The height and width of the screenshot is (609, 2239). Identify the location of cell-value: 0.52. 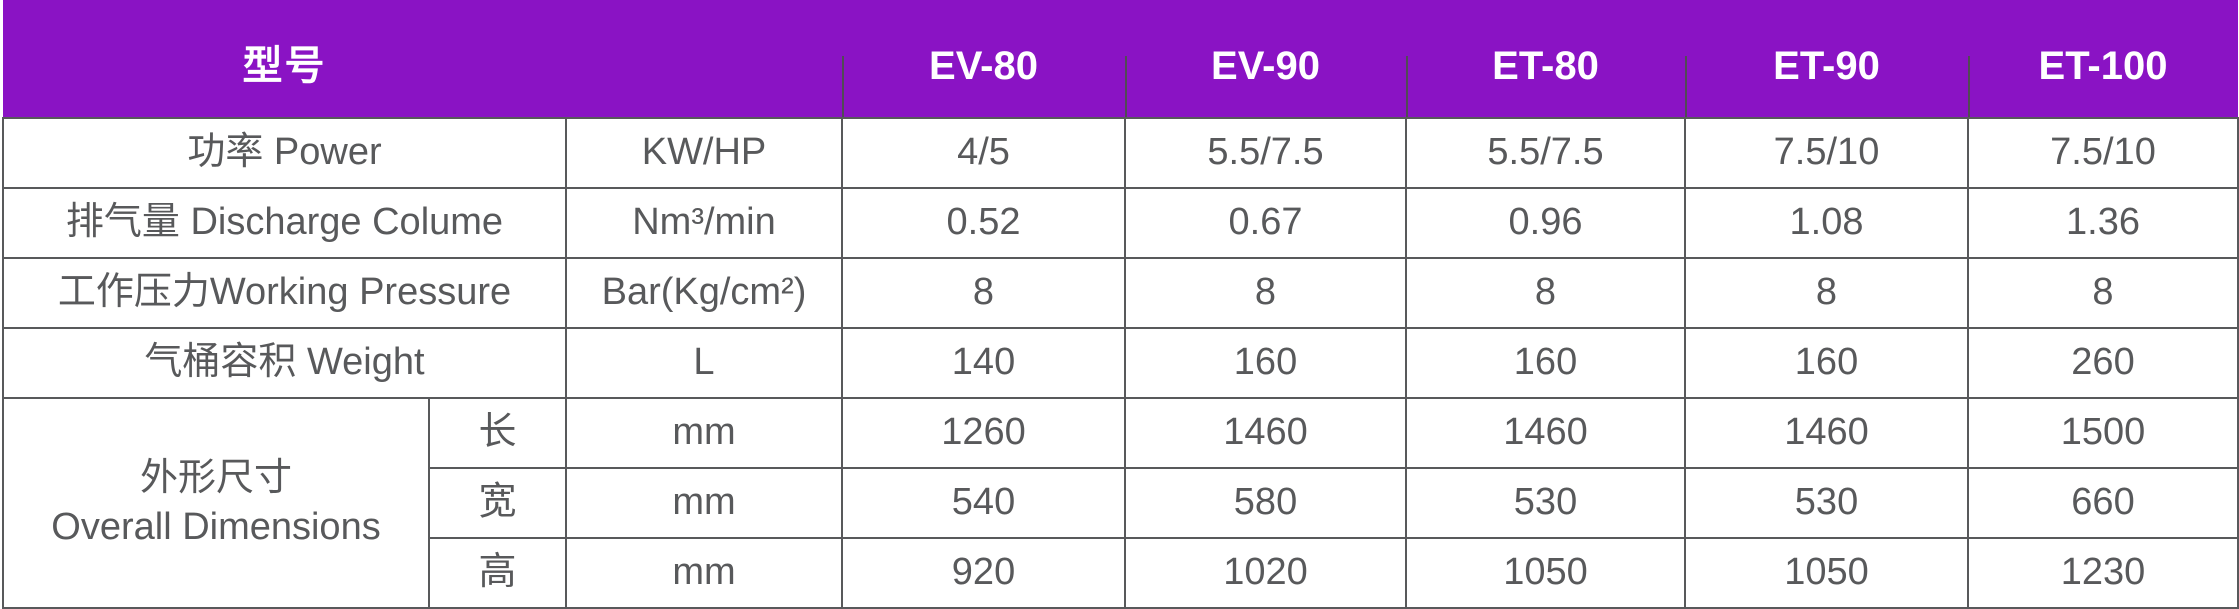
(983, 223).